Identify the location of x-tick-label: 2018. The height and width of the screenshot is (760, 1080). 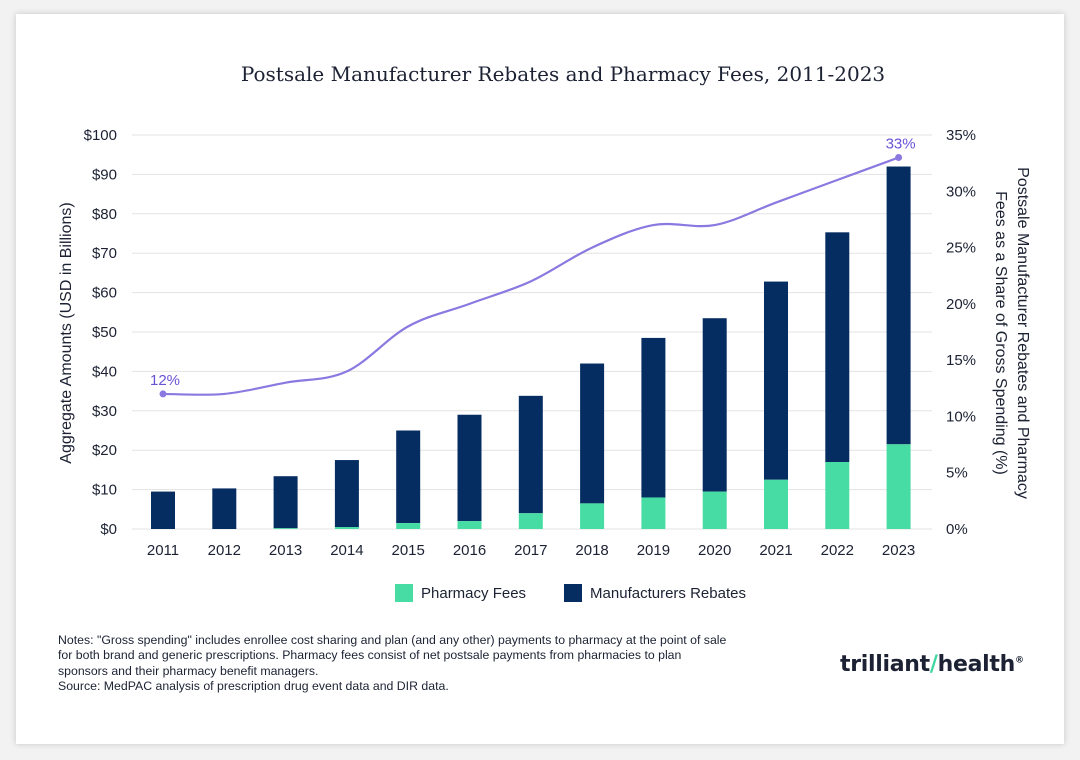
(591, 550).